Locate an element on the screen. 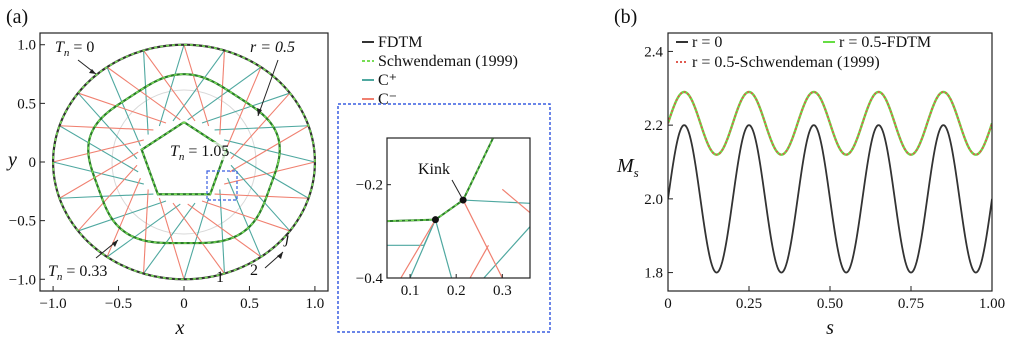 The width and height of the screenshot is (1021, 342). inset-y-tick-label: −0.2 is located at coordinates (369, 186).